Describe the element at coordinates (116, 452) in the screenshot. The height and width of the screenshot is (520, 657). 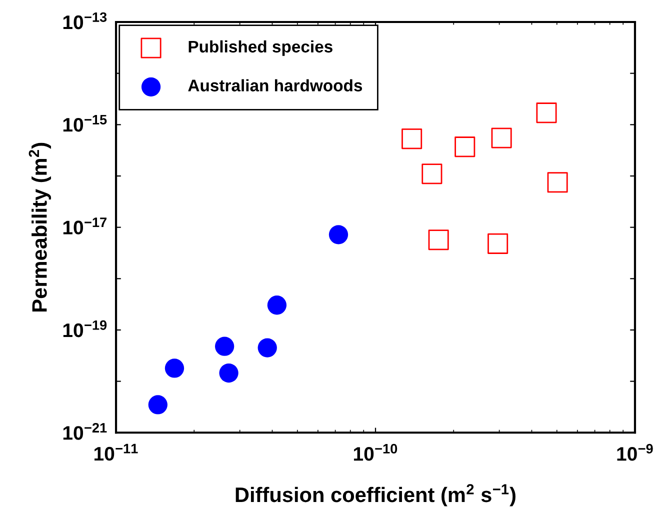
I see `x-tick-label: 10$^{−11}$` at that location.